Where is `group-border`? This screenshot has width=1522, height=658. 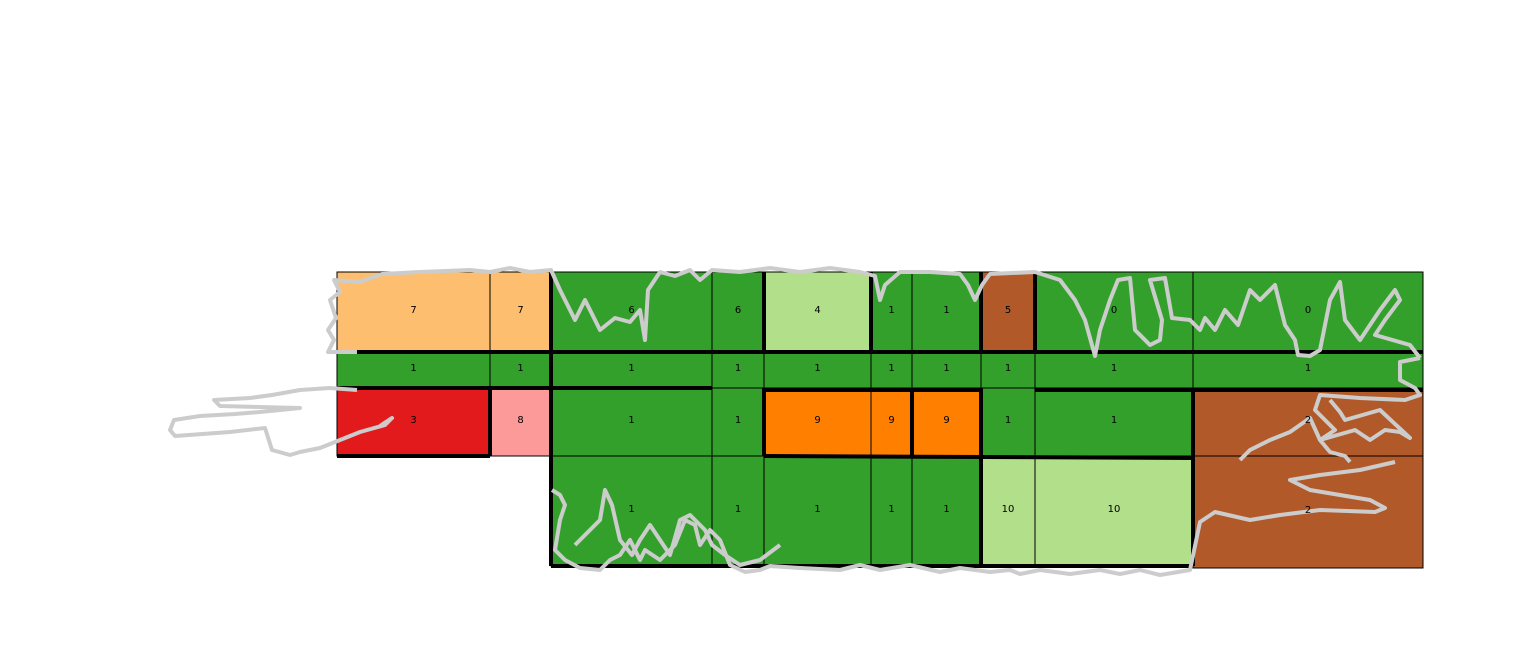
group-border is located at coordinates (978, 457).